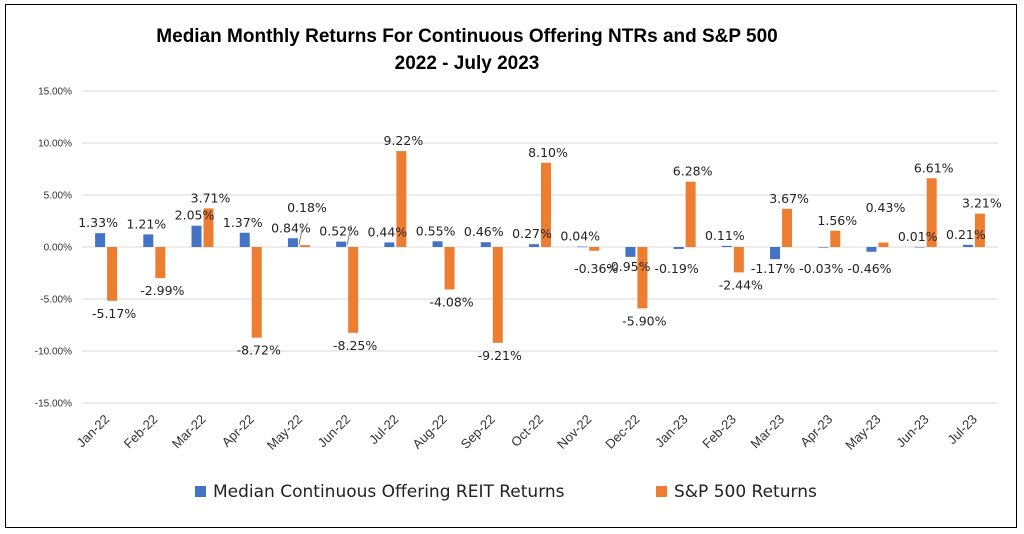  What do you see at coordinates (189, 432) in the screenshot?
I see `x-tick-label: Mar-22` at bounding box center [189, 432].